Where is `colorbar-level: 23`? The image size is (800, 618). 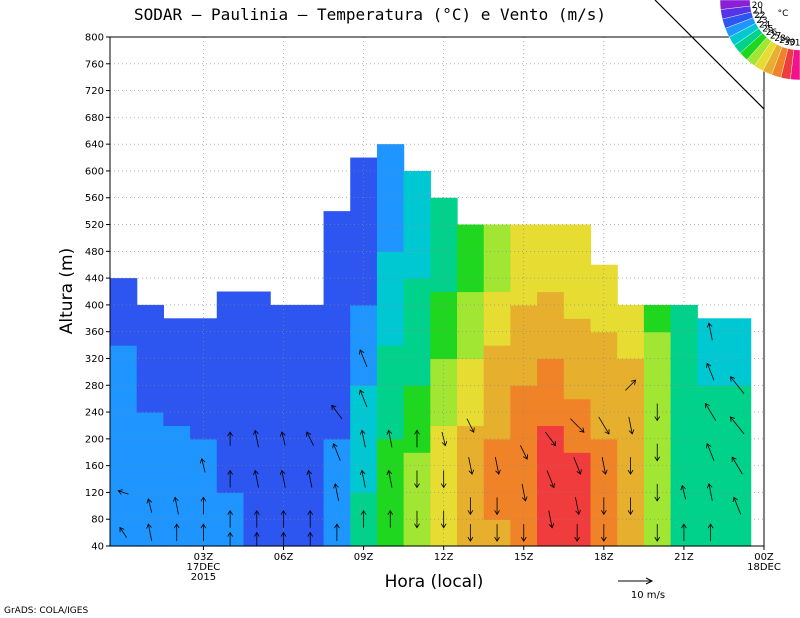
colorbar-level: 23 is located at coordinates (761, 21).